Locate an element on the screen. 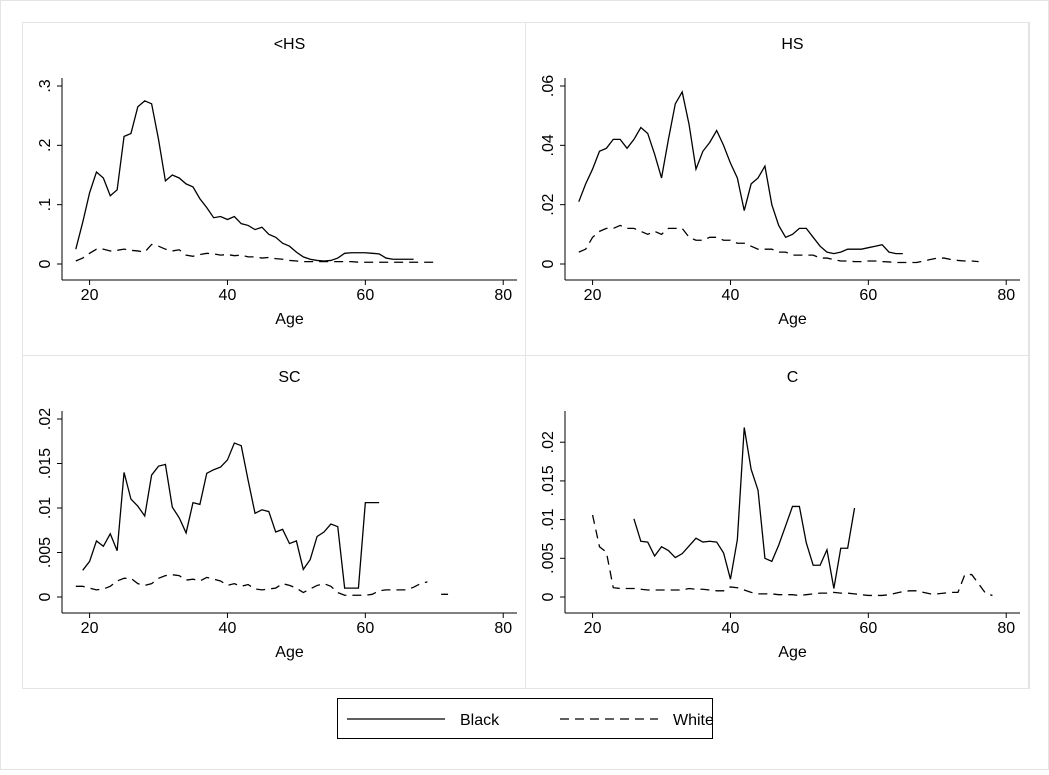  panel-title: SC is located at coordinates (289, 377).